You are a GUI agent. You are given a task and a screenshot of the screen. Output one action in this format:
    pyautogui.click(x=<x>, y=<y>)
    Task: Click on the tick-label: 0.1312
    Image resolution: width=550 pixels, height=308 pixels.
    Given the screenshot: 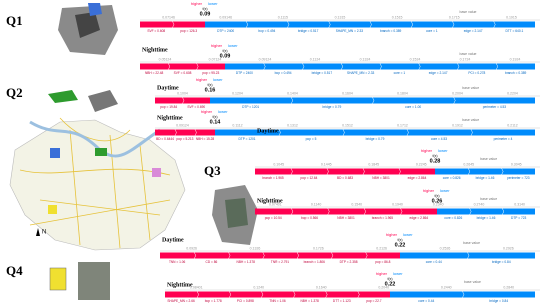 What is the action you would take?
    pyautogui.click(x=292, y=125)
    